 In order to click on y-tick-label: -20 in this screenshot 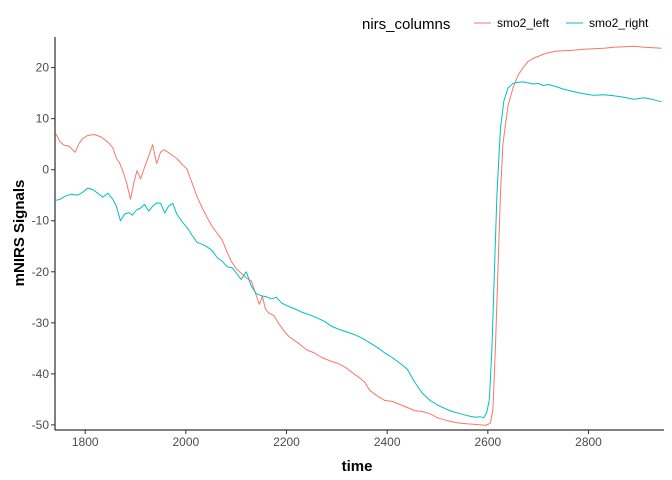, I will do `click(41, 272)`.